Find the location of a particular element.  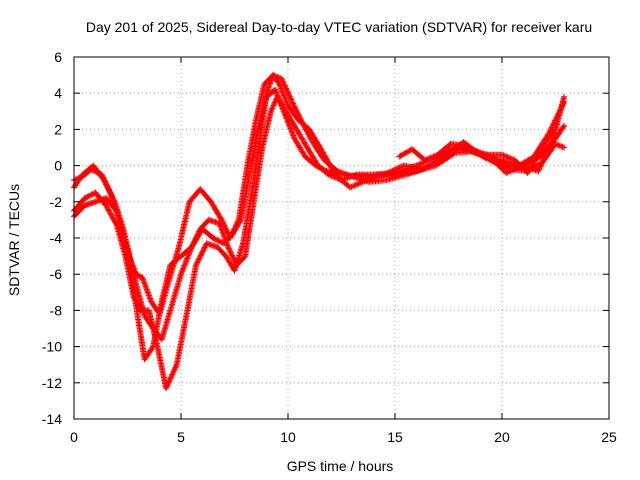

x-tick-label: 0 is located at coordinates (74, 437).